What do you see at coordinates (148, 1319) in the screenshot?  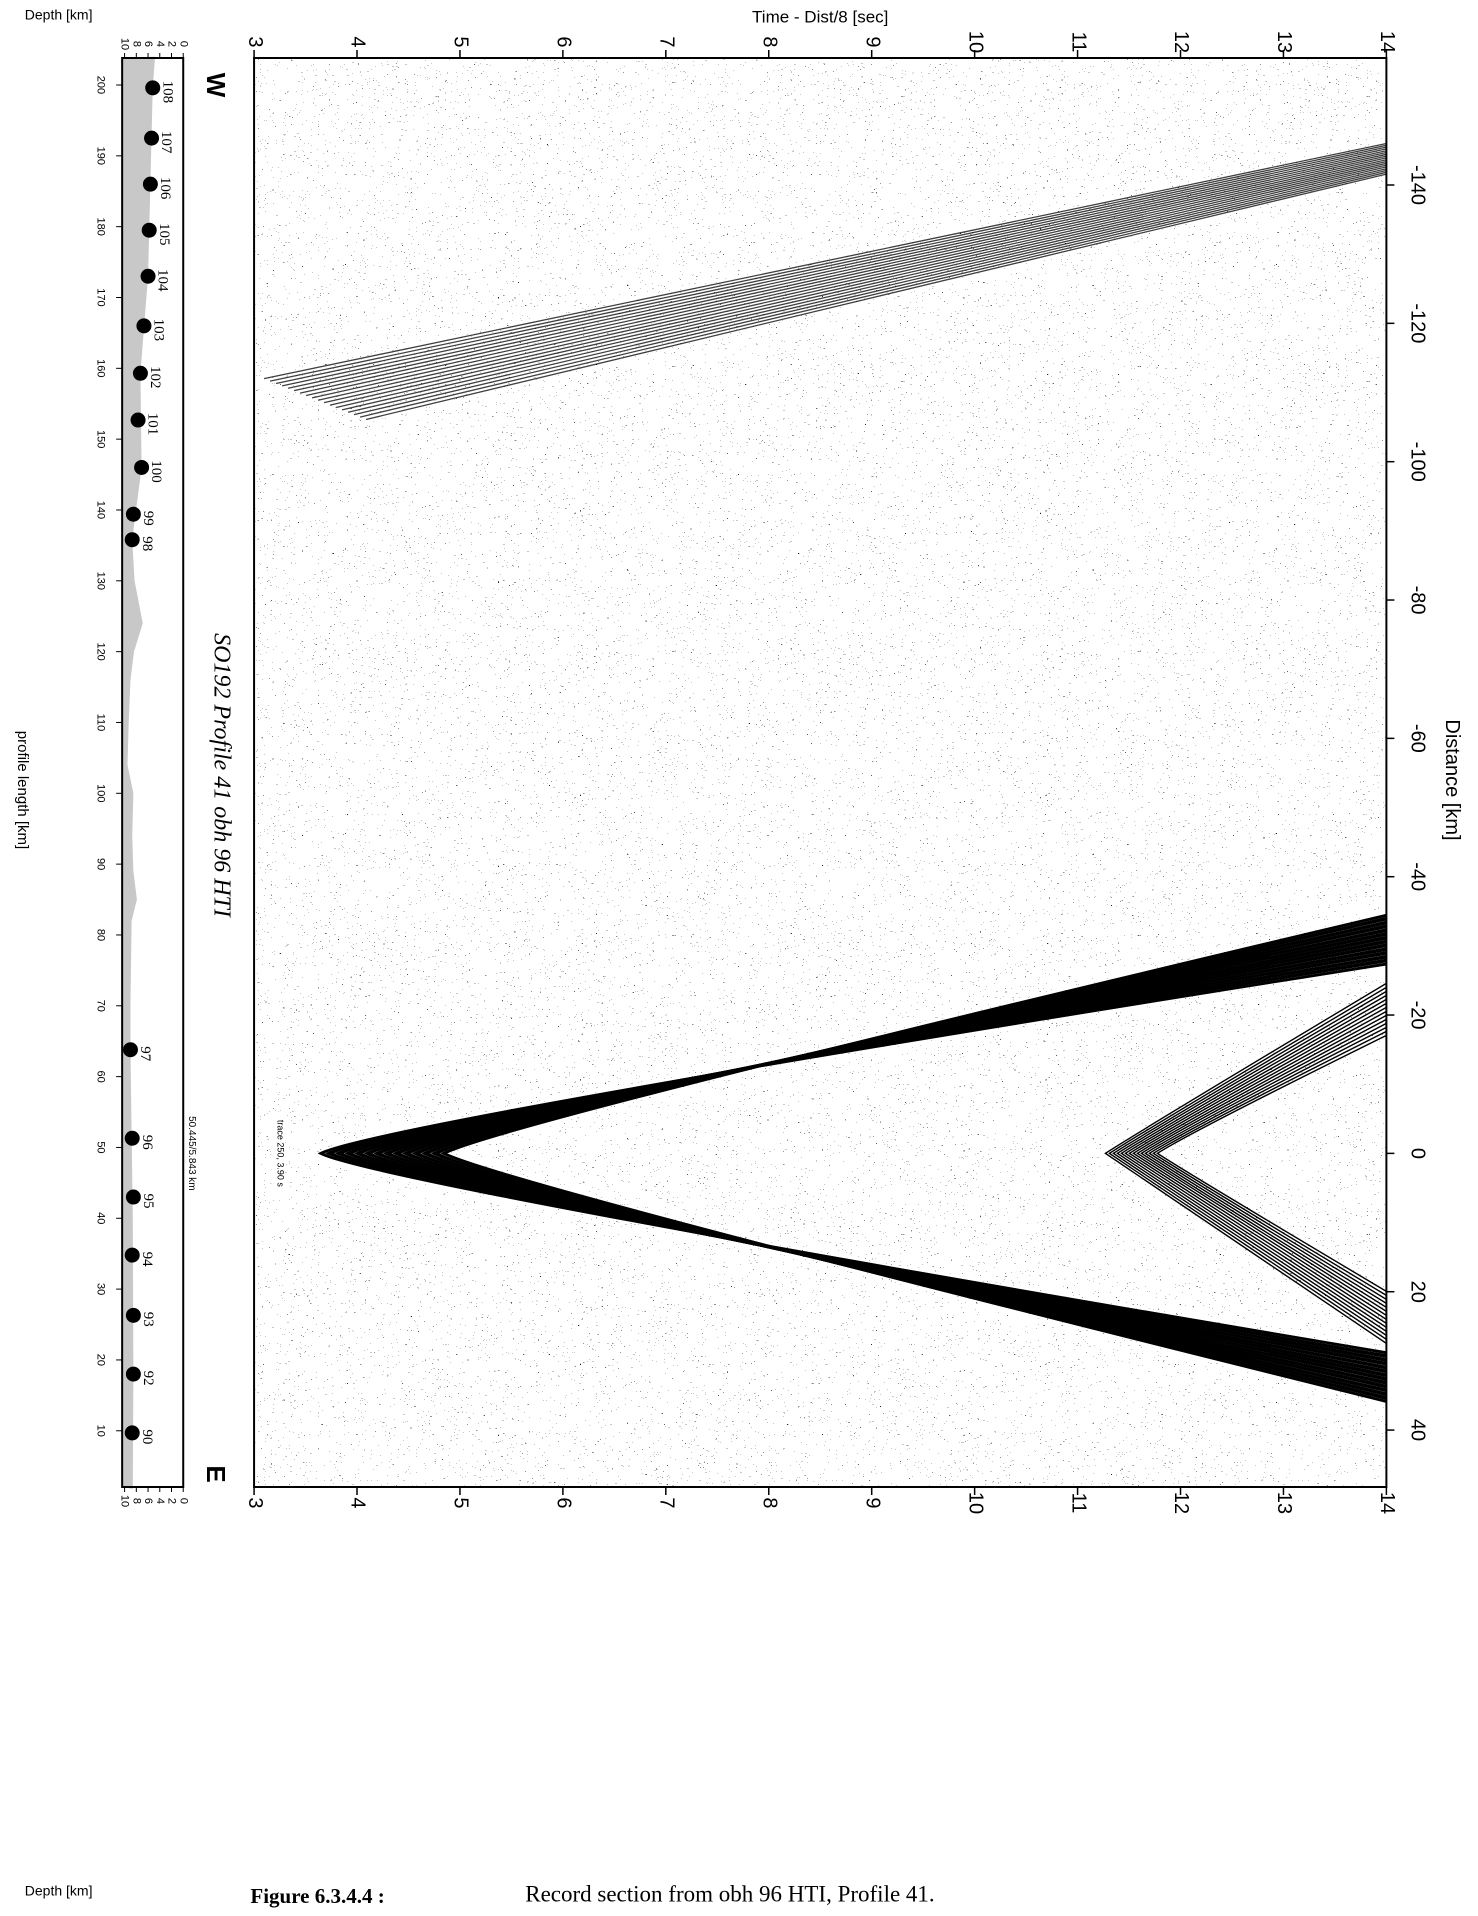 I see `station-label: 93` at bounding box center [148, 1319].